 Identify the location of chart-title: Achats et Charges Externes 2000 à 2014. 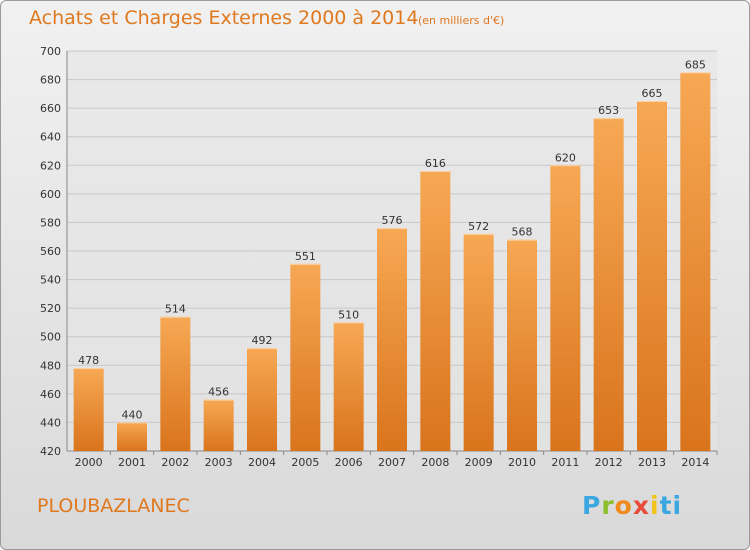
(224, 18).